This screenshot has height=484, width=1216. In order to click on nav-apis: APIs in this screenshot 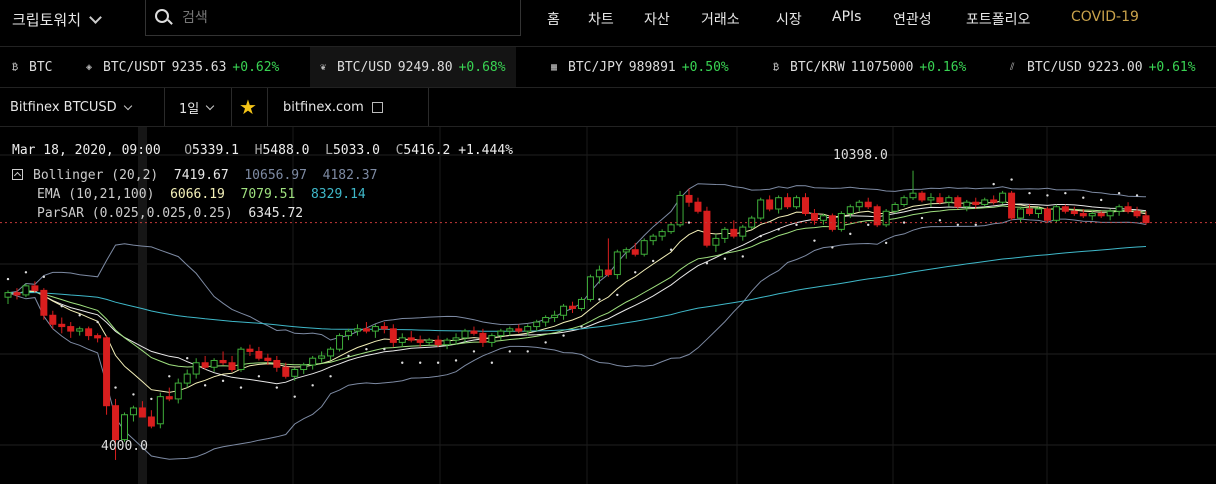, I will do `click(847, 17)`.